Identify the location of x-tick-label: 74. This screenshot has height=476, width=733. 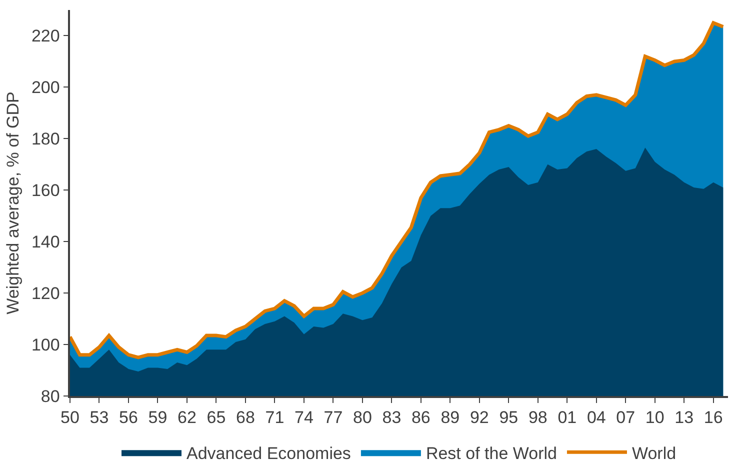
(304, 418).